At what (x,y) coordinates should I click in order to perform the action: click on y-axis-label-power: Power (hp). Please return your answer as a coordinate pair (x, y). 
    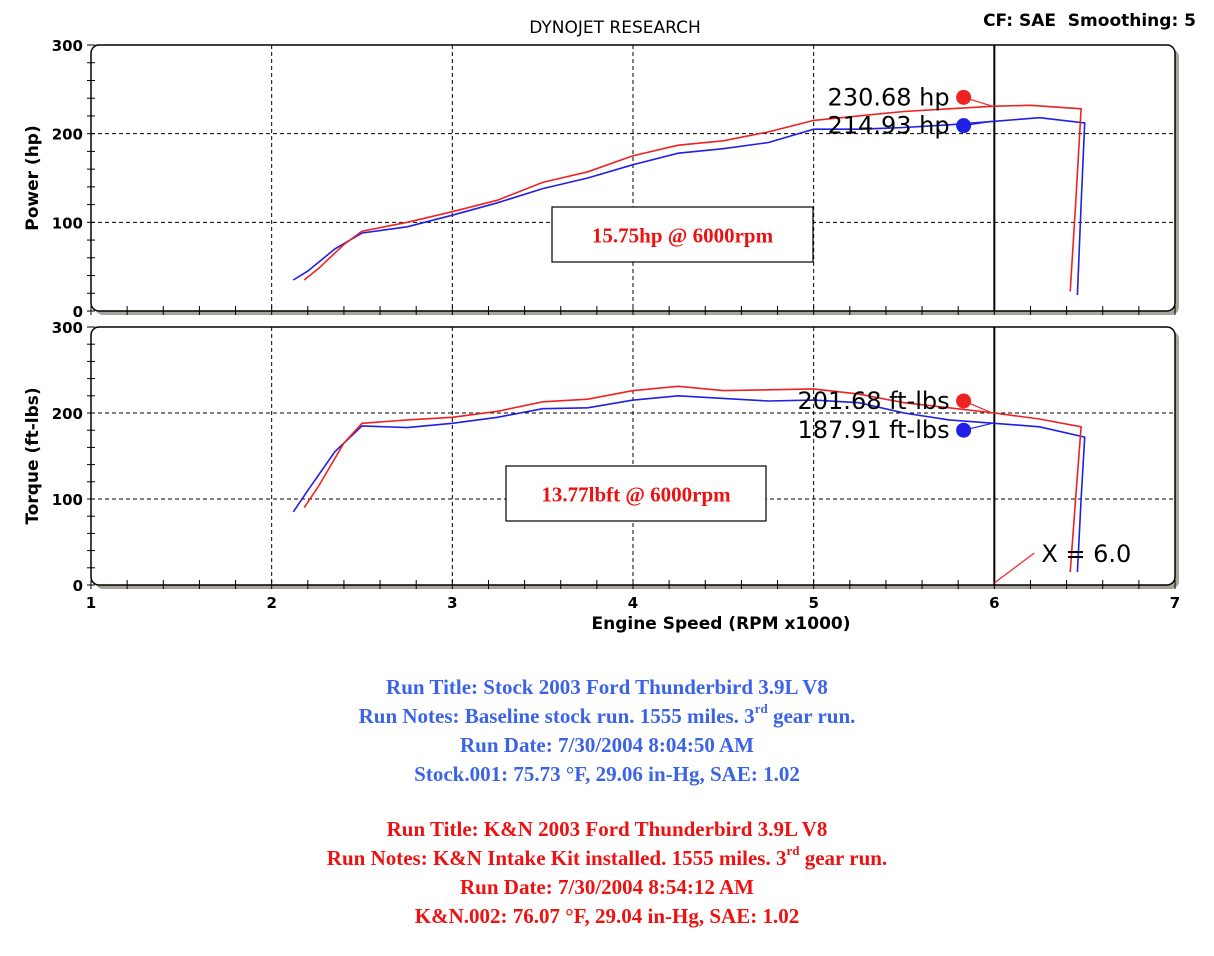
    Looking at the image, I should click on (33, 178).